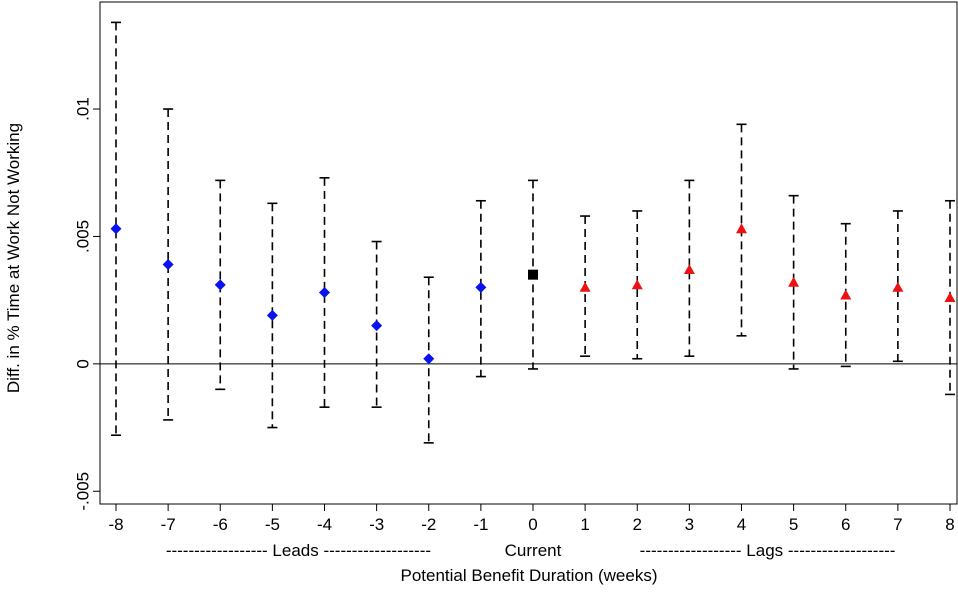 This screenshot has width=958, height=596. I want to click on x-tick-label: 6, so click(845, 524).